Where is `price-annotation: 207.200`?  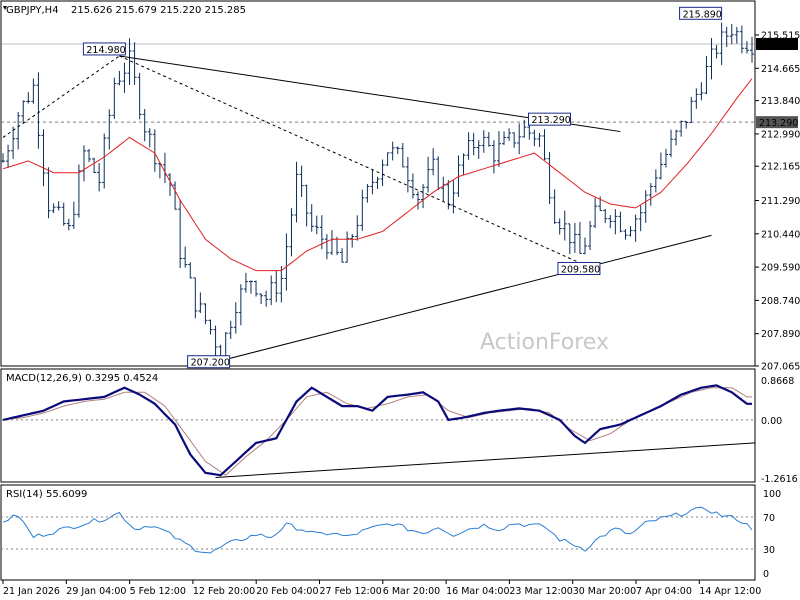 price-annotation: 207.200 is located at coordinates (209, 362).